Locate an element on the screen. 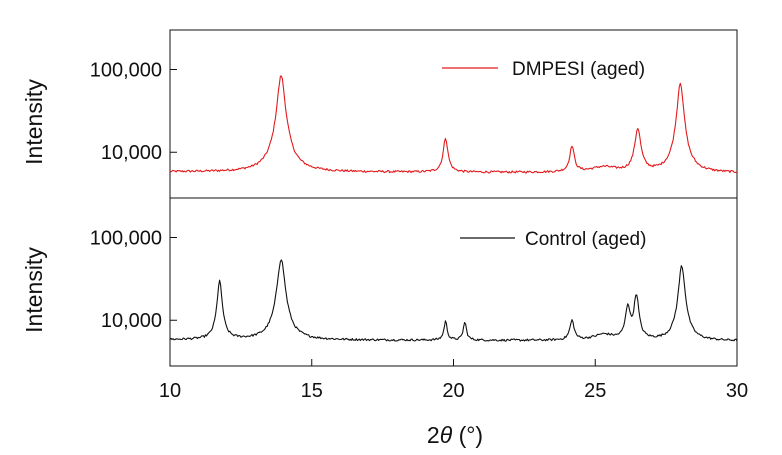 Image resolution: width=782 pixels, height=455 pixels. x-tick-label: 30 is located at coordinates (737, 391).